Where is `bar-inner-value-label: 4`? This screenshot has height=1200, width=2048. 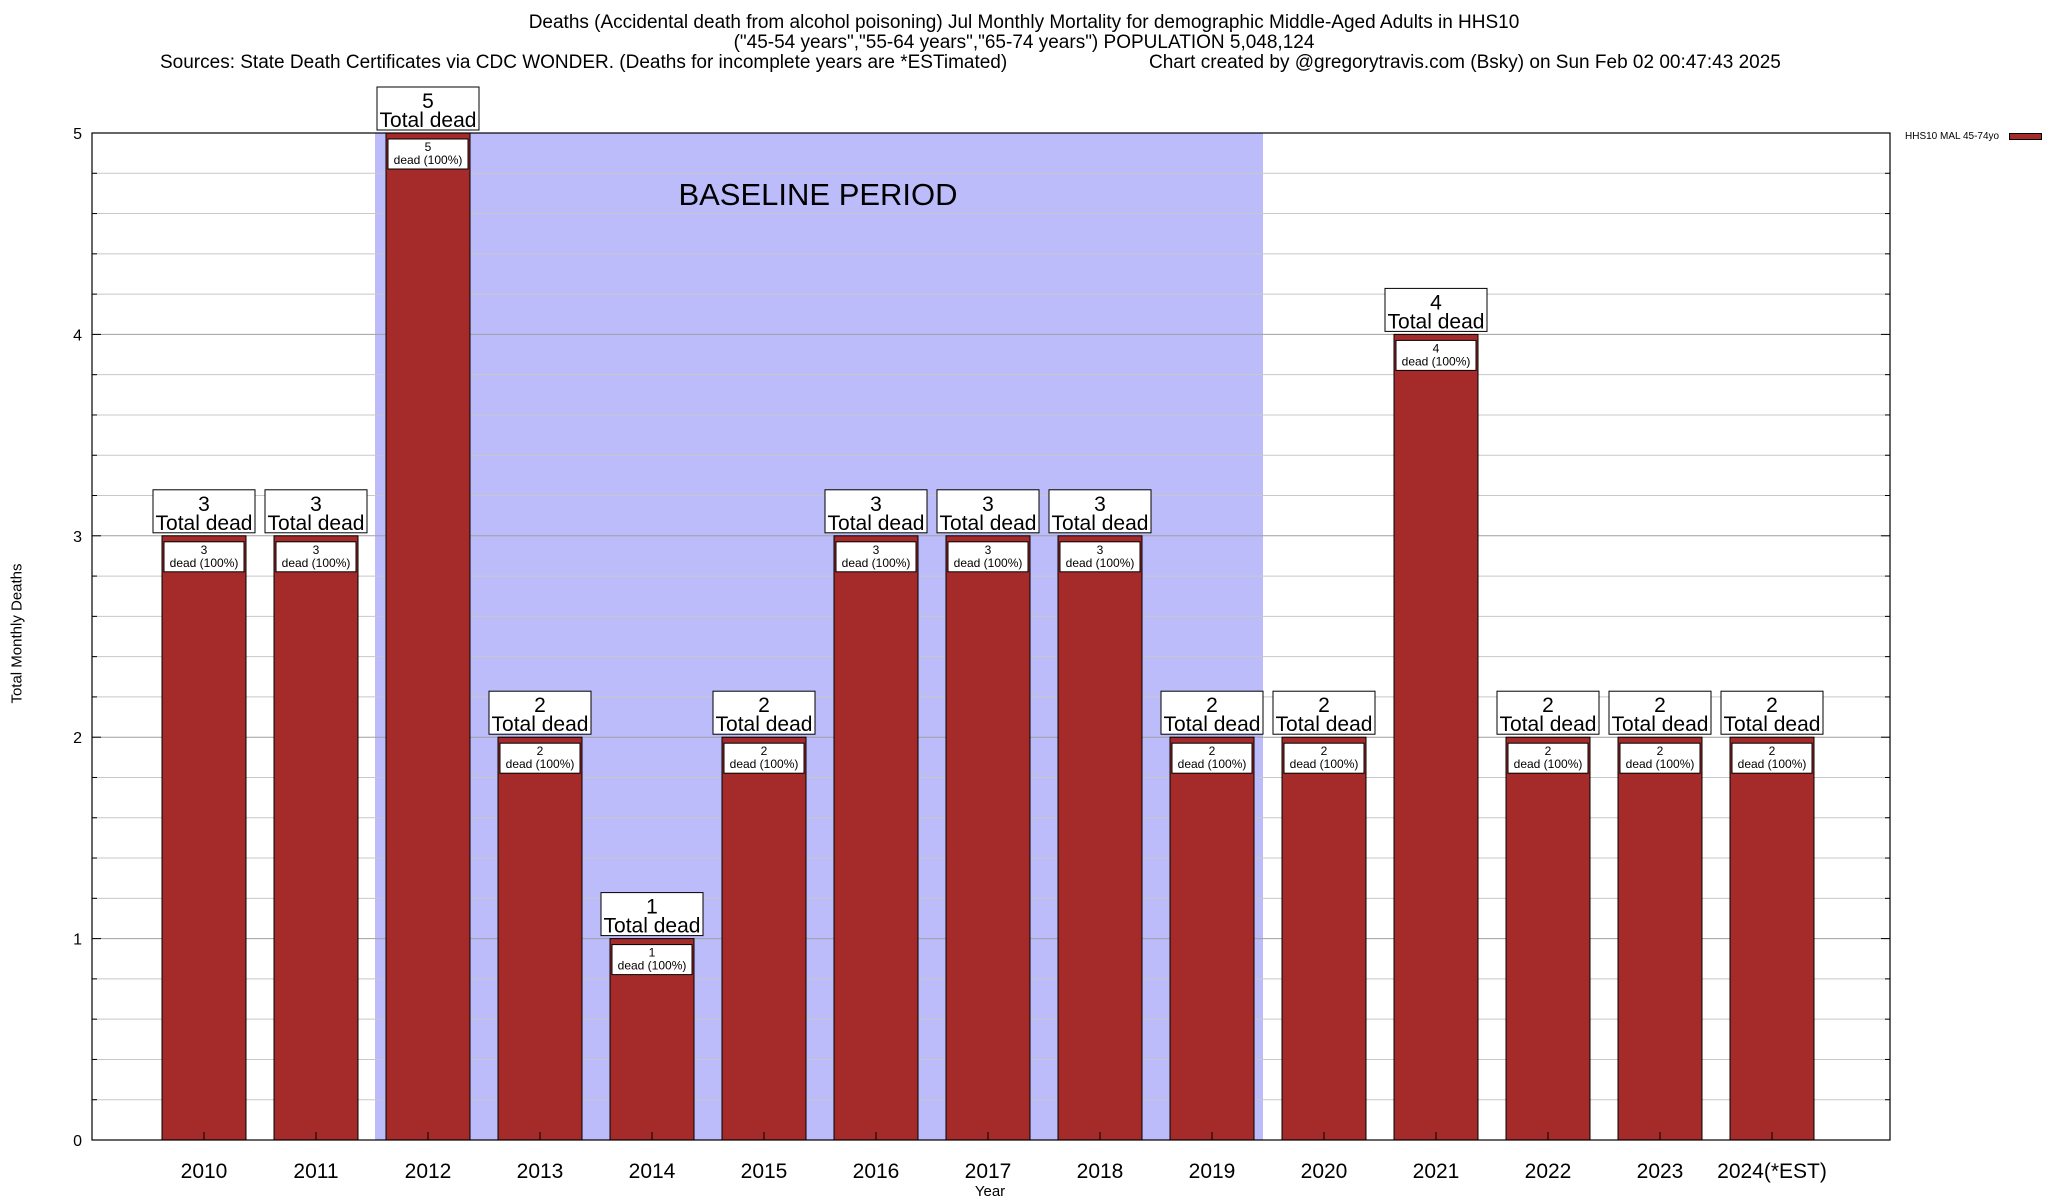 bar-inner-value-label: 4 is located at coordinates (1436, 348).